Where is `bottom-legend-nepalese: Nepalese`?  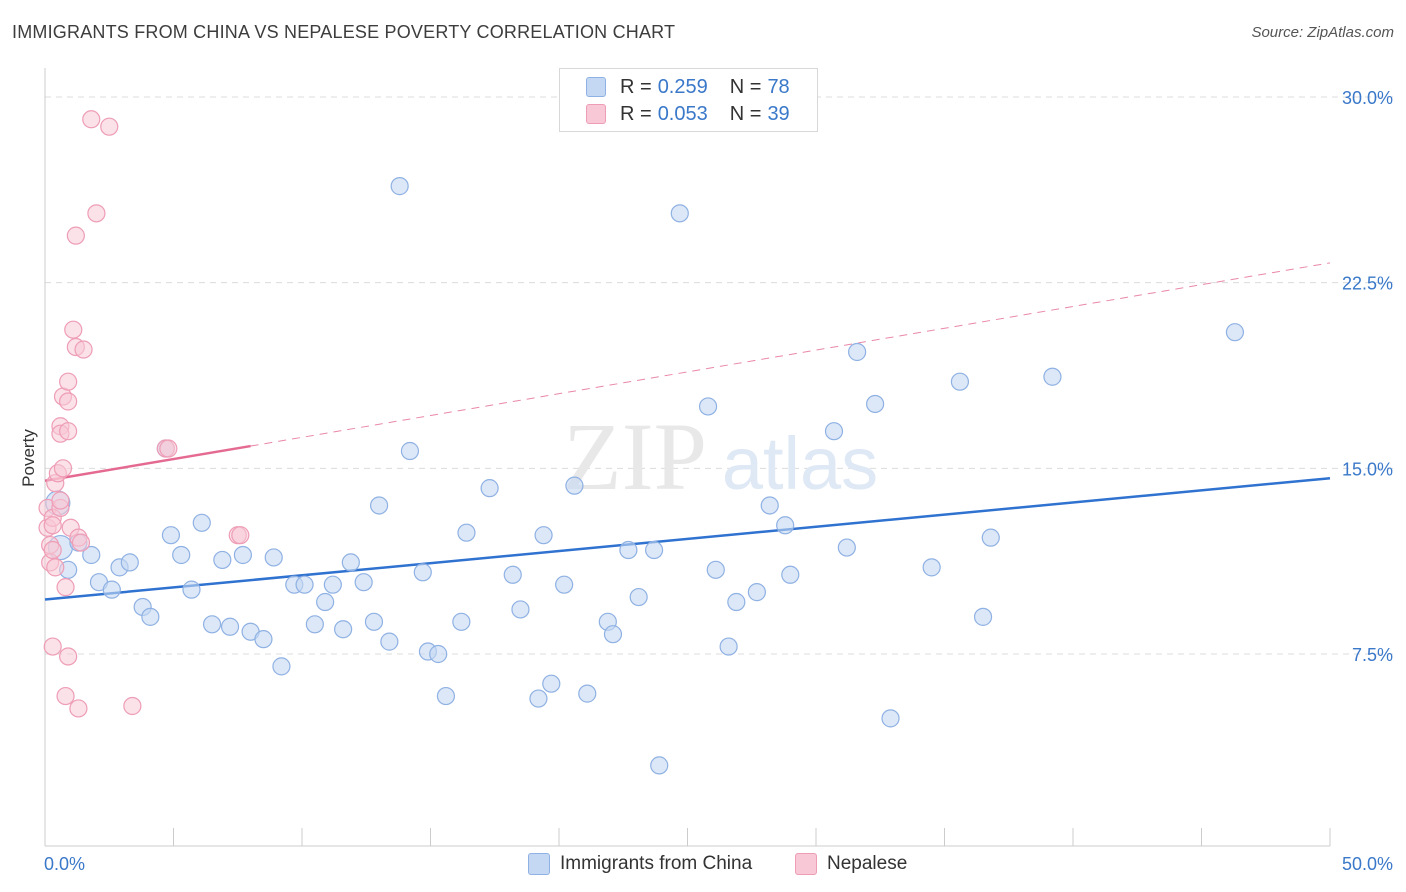 bottom-legend-nepalese: Nepalese is located at coordinates (851, 864).